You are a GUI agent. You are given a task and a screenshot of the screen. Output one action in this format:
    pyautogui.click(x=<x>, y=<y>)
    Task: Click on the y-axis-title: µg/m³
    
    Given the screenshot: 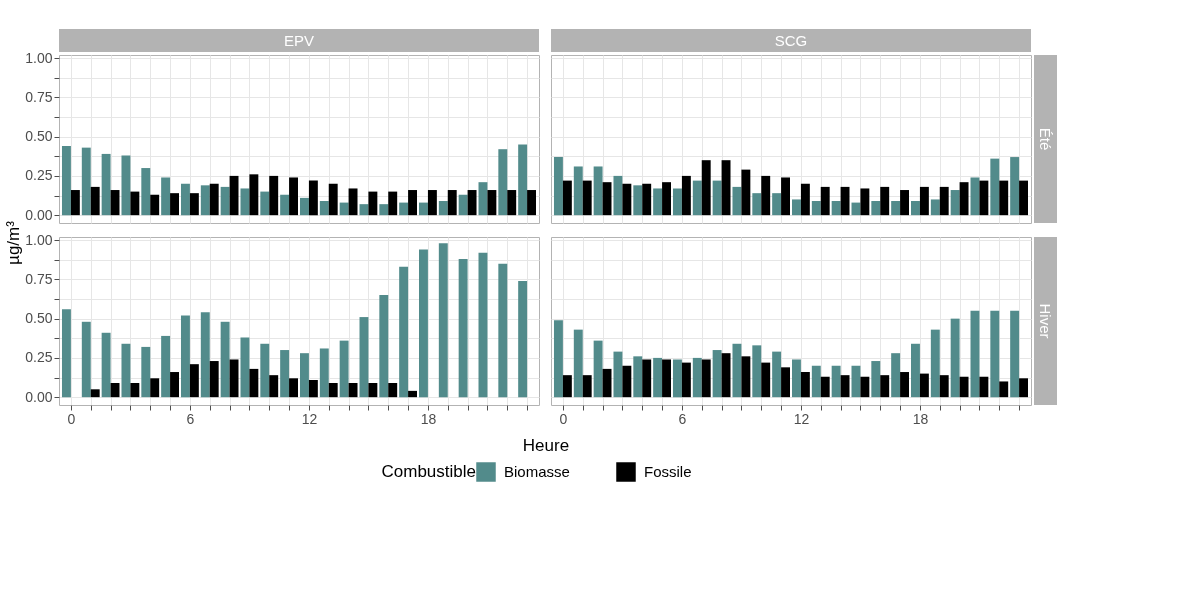 What is the action you would take?
    pyautogui.click(x=13, y=242)
    